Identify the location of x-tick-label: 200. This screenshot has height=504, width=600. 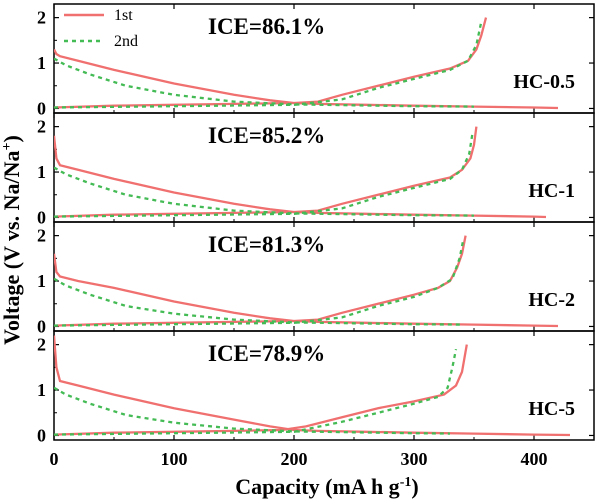
(294, 459).